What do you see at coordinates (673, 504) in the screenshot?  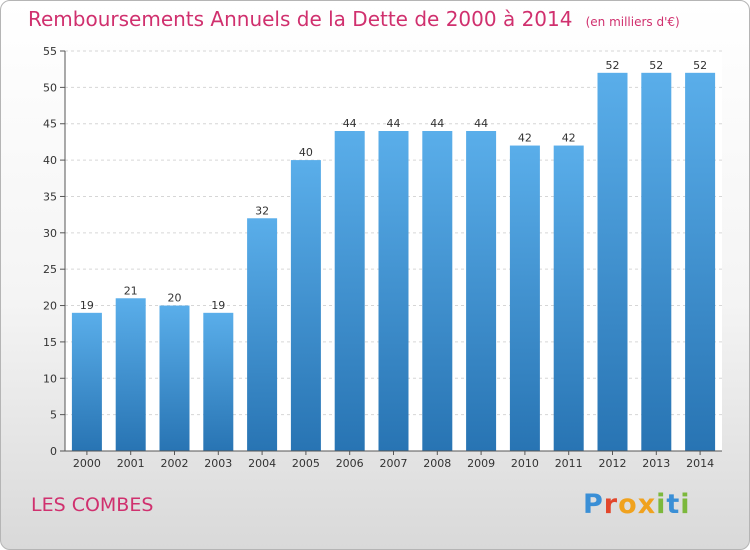 I see `logo-letter: t` at bounding box center [673, 504].